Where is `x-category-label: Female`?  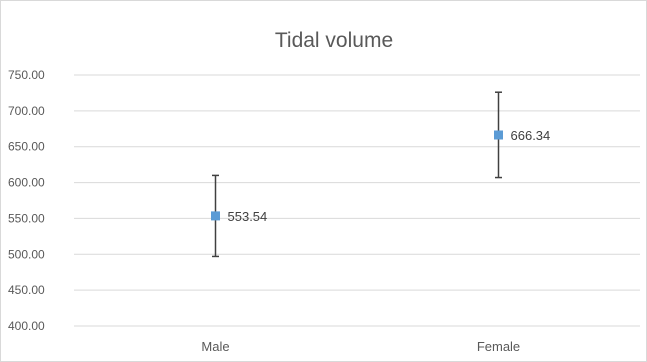 x-category-label: Female is located at coordinates (498, 346).